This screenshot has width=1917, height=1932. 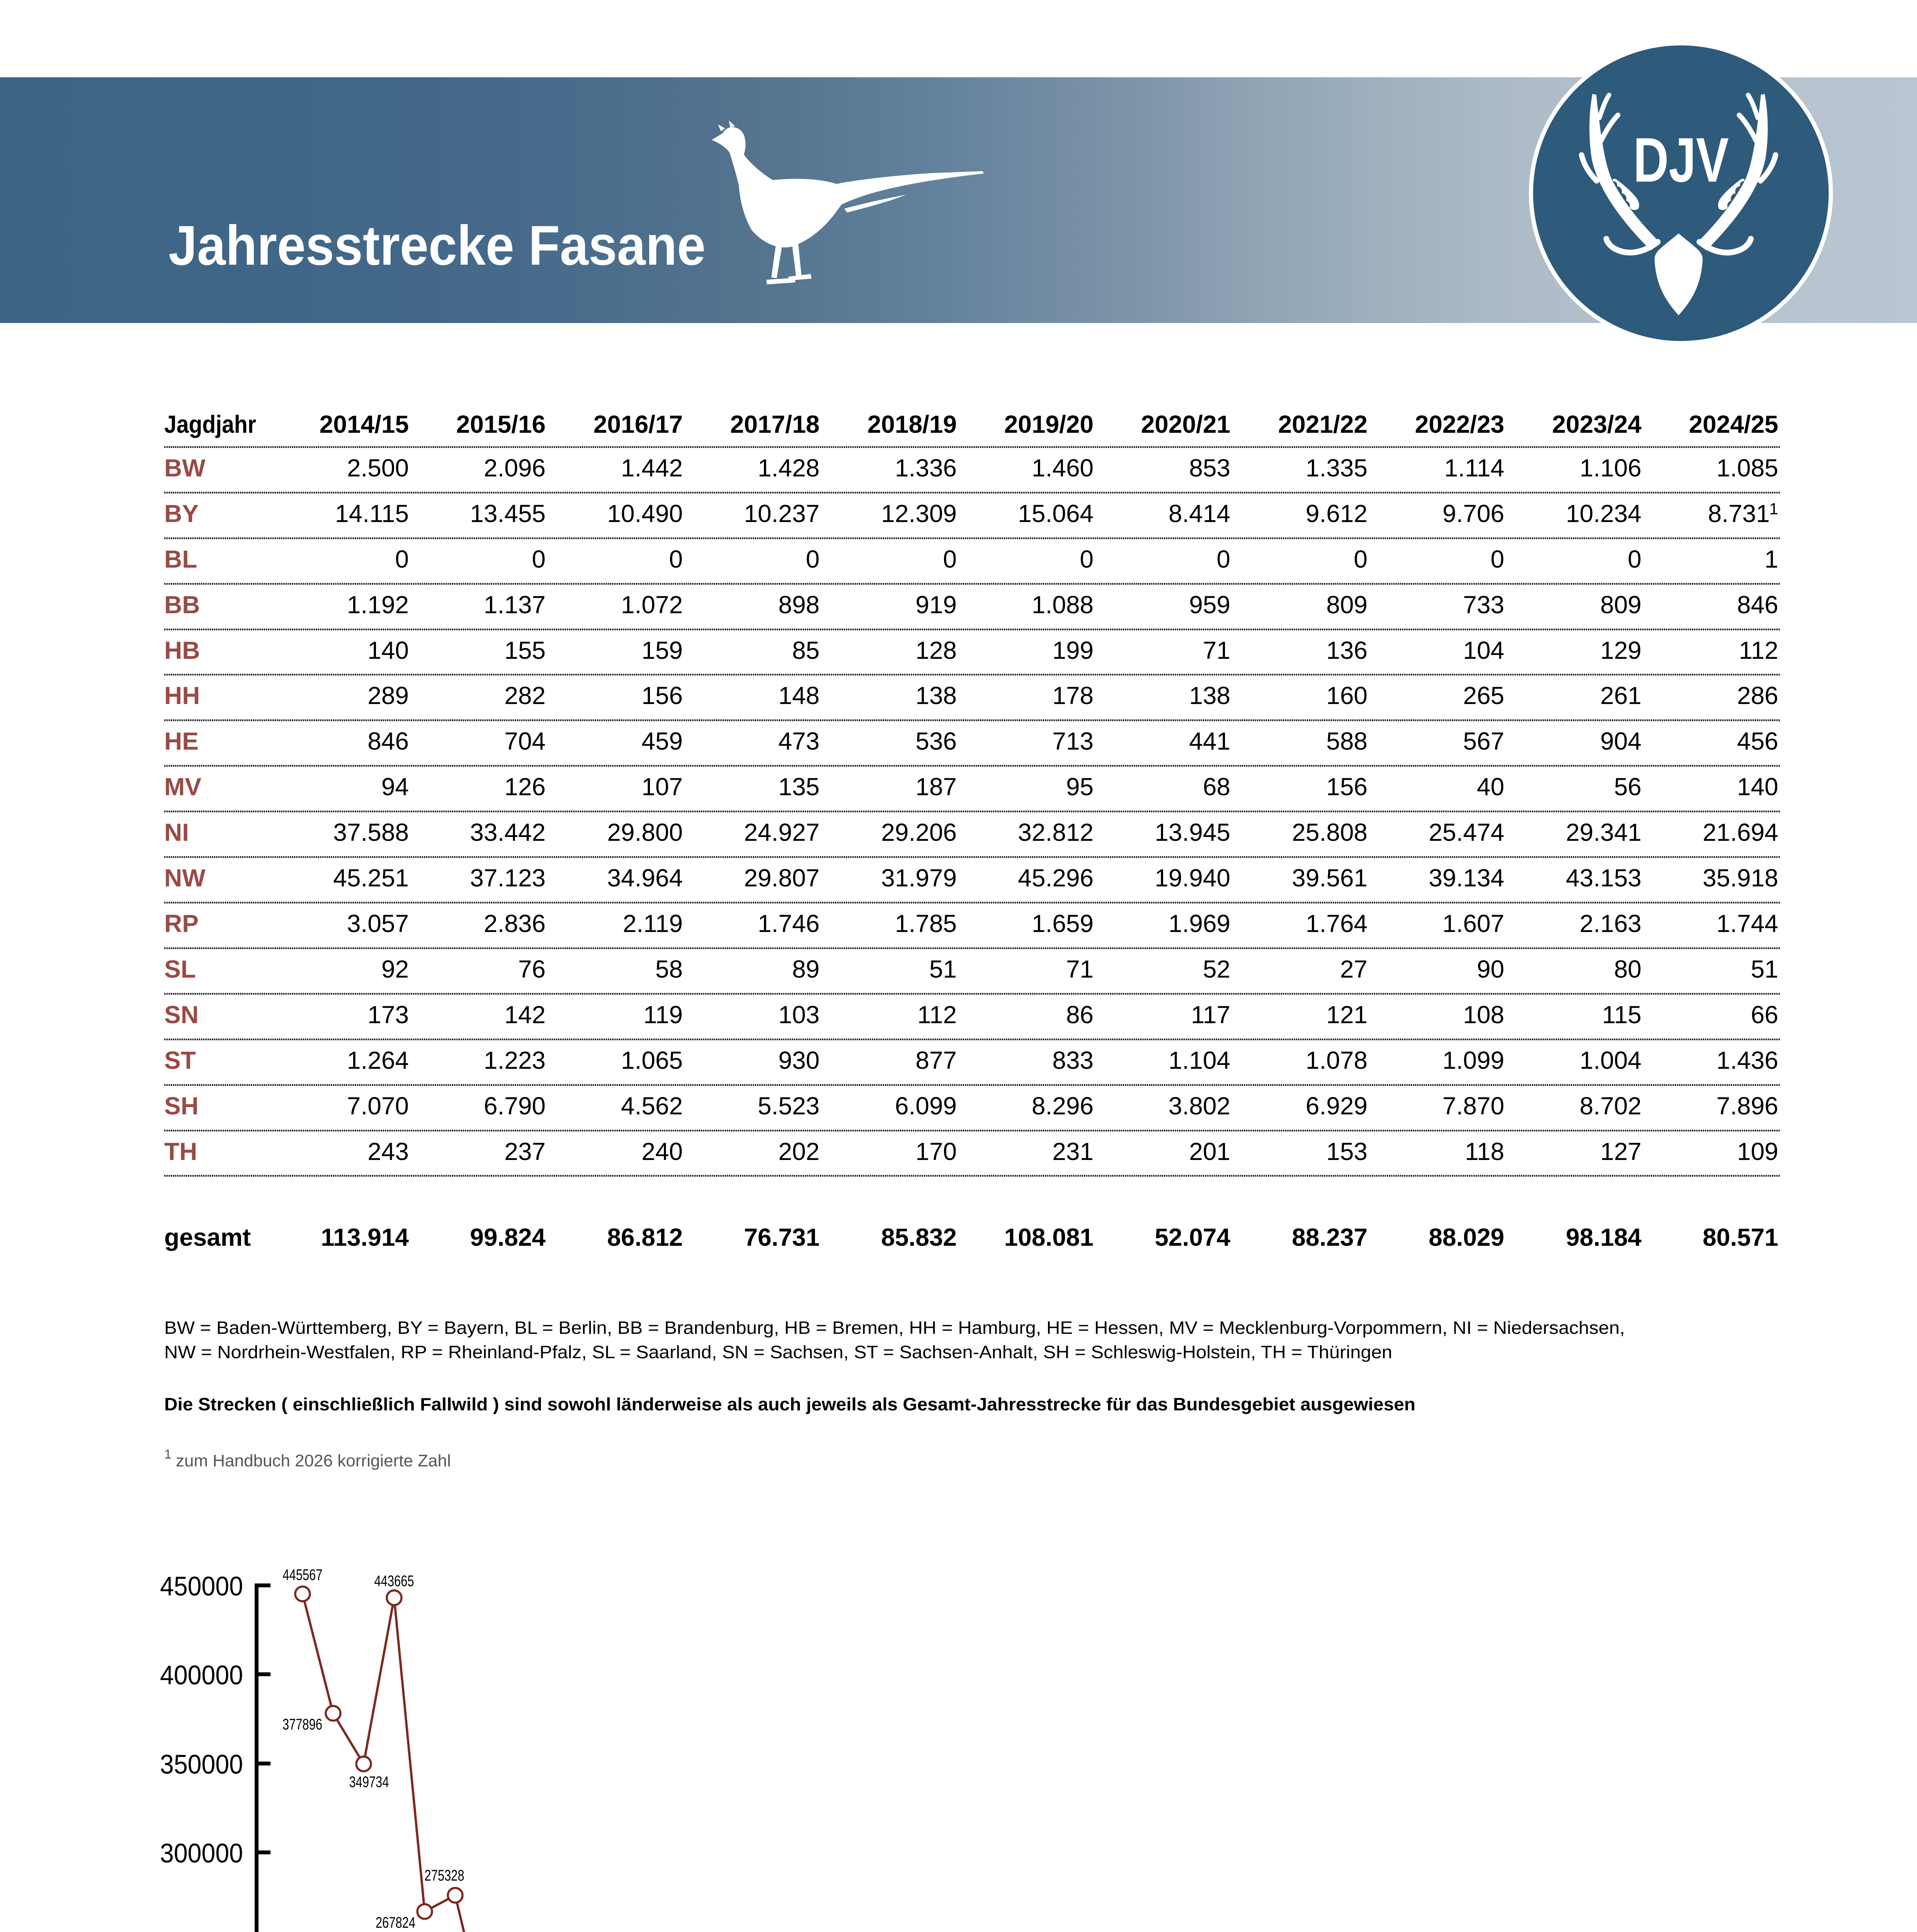 What do you see at coordinates (1473, 1106) in the screenshot?
I see `svg-text: 7.870` at bounding box center [1473, 1106].